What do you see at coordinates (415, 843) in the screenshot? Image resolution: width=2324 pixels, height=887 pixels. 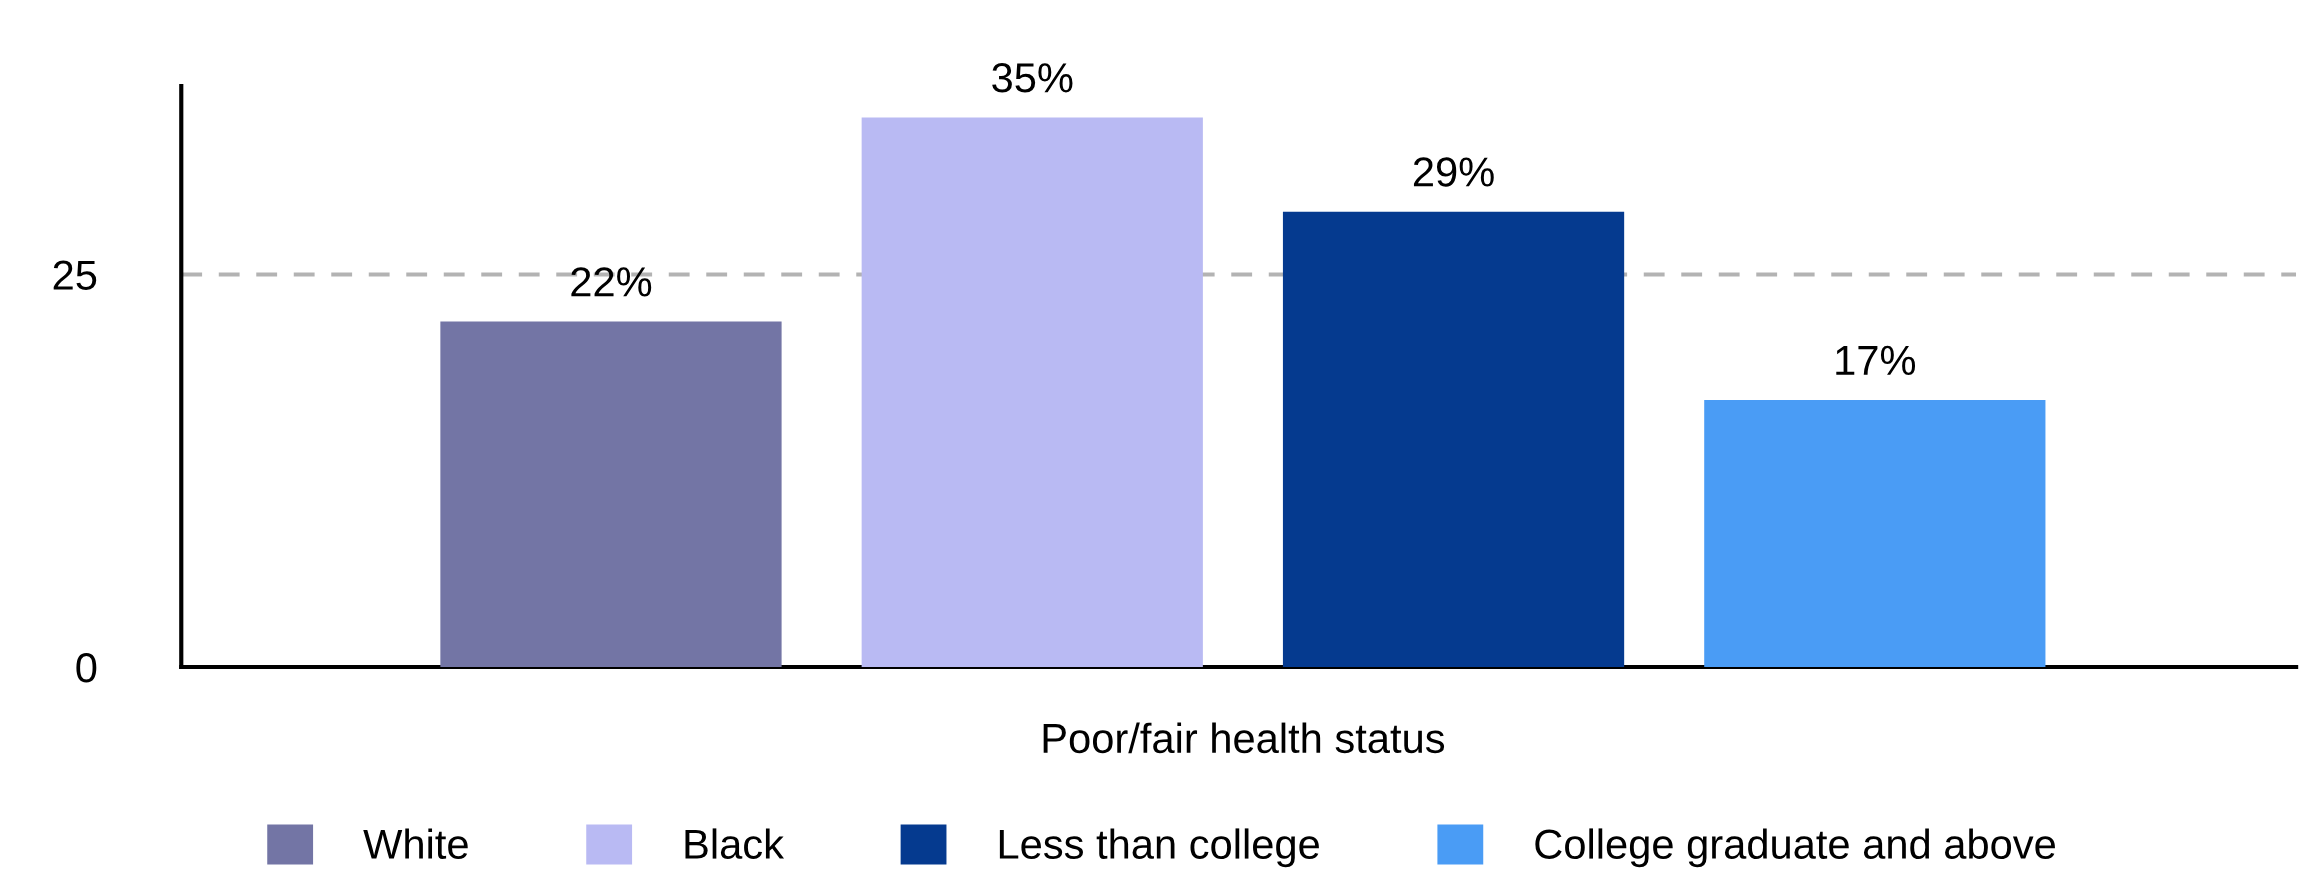 I see `legend-label: White` at bounding box center [415, 843].